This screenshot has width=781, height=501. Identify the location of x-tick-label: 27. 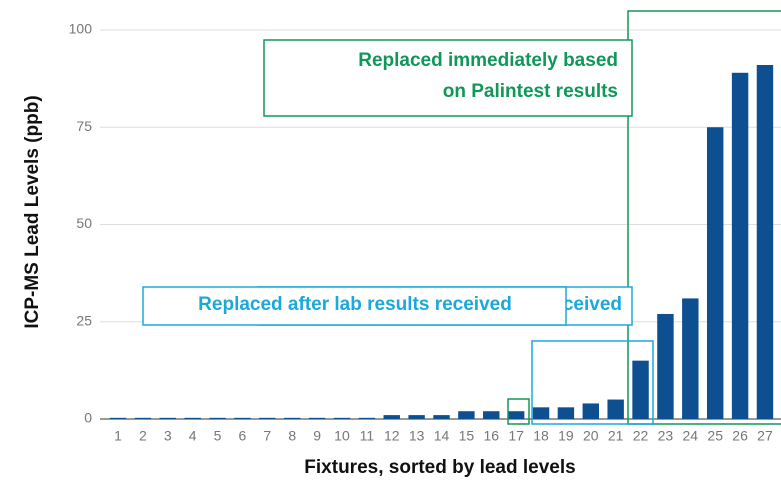
(765, 436).